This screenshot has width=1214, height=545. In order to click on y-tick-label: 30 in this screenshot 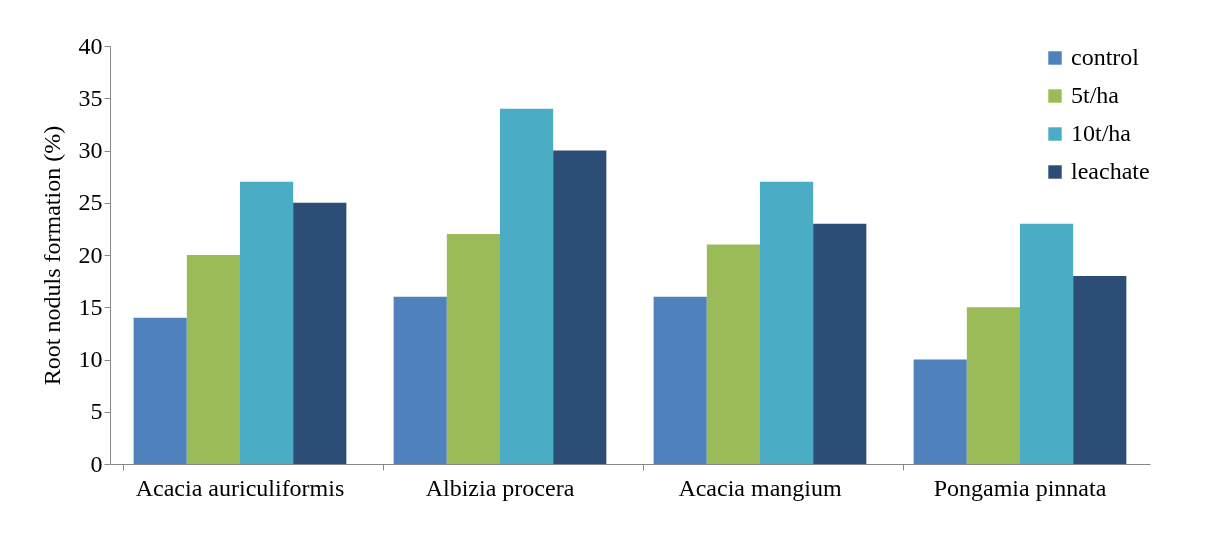, I will do `click(90, 150)`.